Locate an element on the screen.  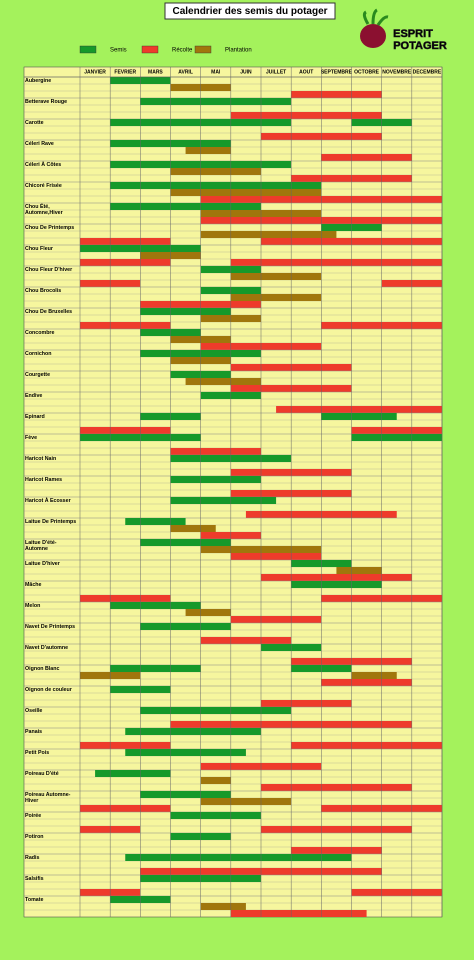
month-label: JUILLET is located at coordinates (276, 72).